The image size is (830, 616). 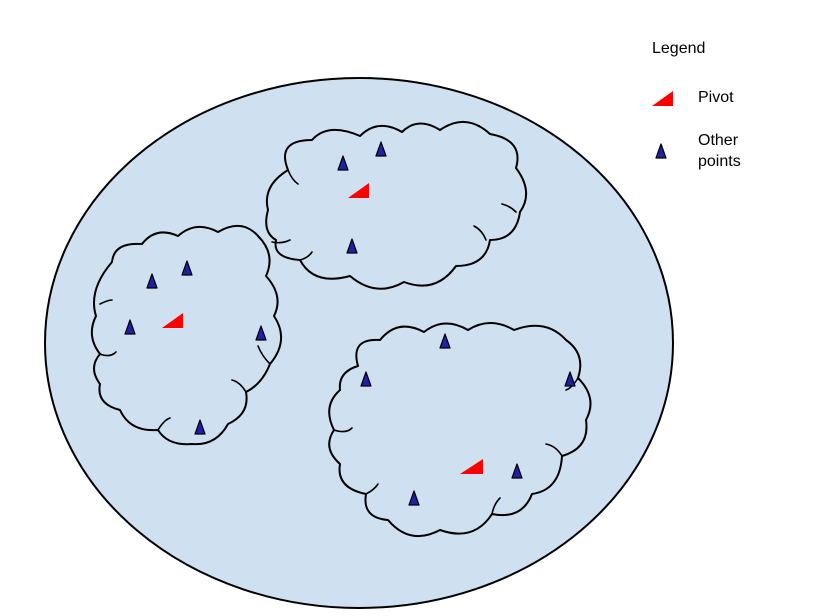 I want to click on legend-other-label-line1: Other, so click(x=718, y=140).